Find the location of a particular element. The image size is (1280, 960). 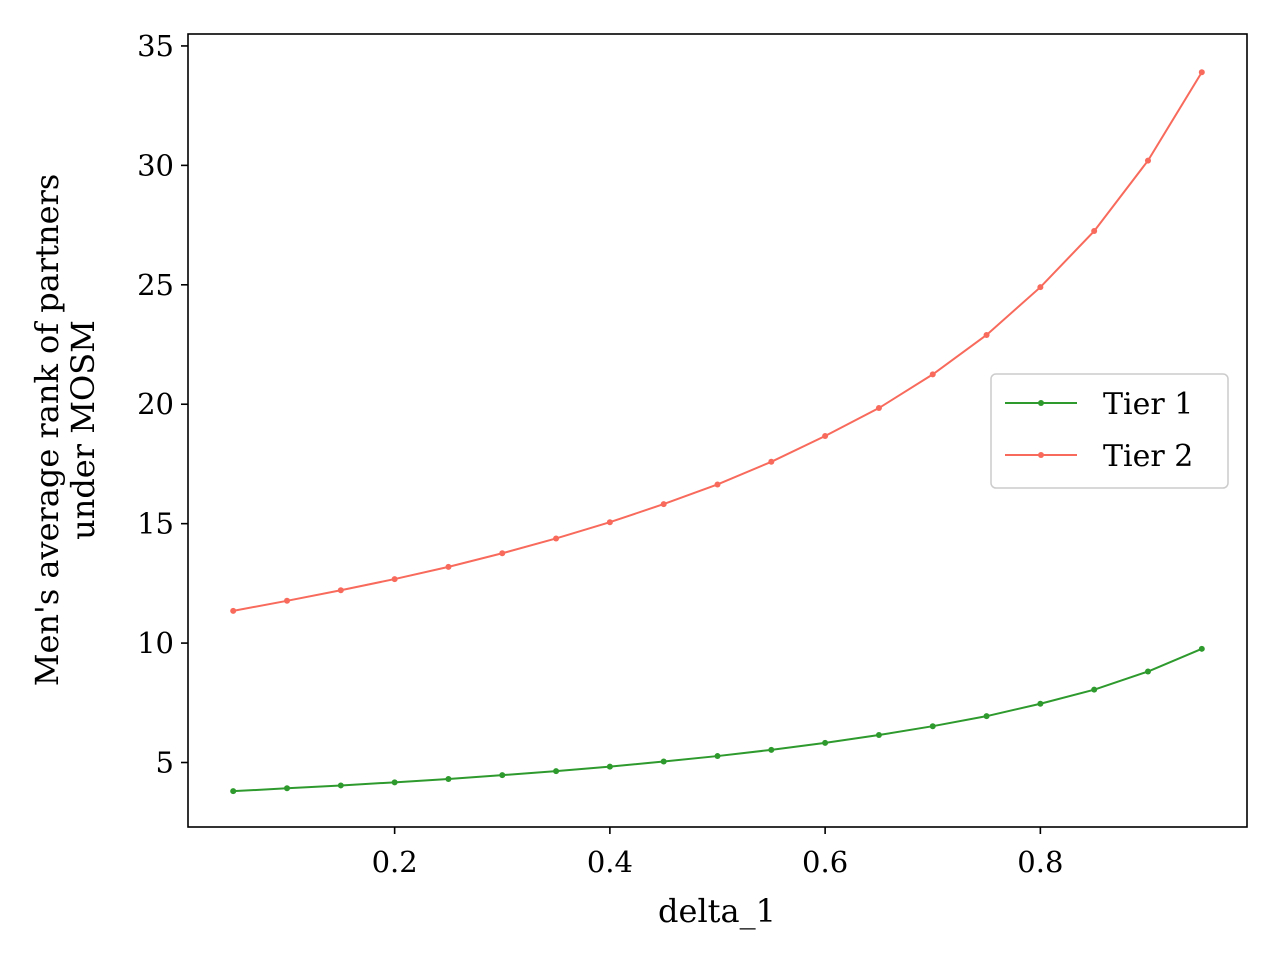

legend-label-tier-2: Tier 2 is located at coordinates (1148, 456).